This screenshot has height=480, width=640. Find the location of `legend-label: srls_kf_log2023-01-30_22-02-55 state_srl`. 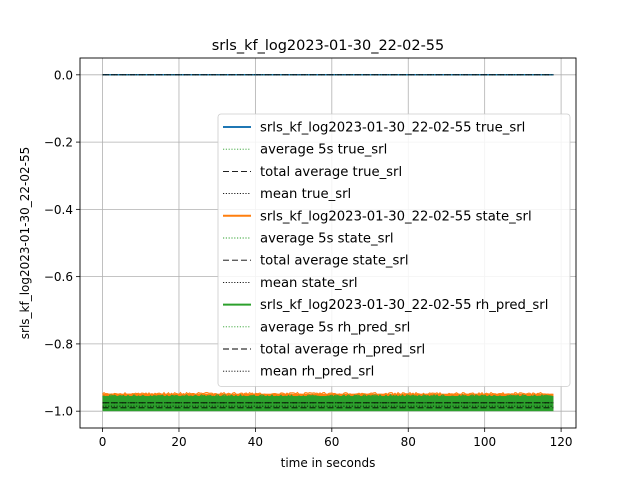

legend-label: srls_kf_log2023-01-30_22-02-55 state_srl is located at coordinates (396, 216).